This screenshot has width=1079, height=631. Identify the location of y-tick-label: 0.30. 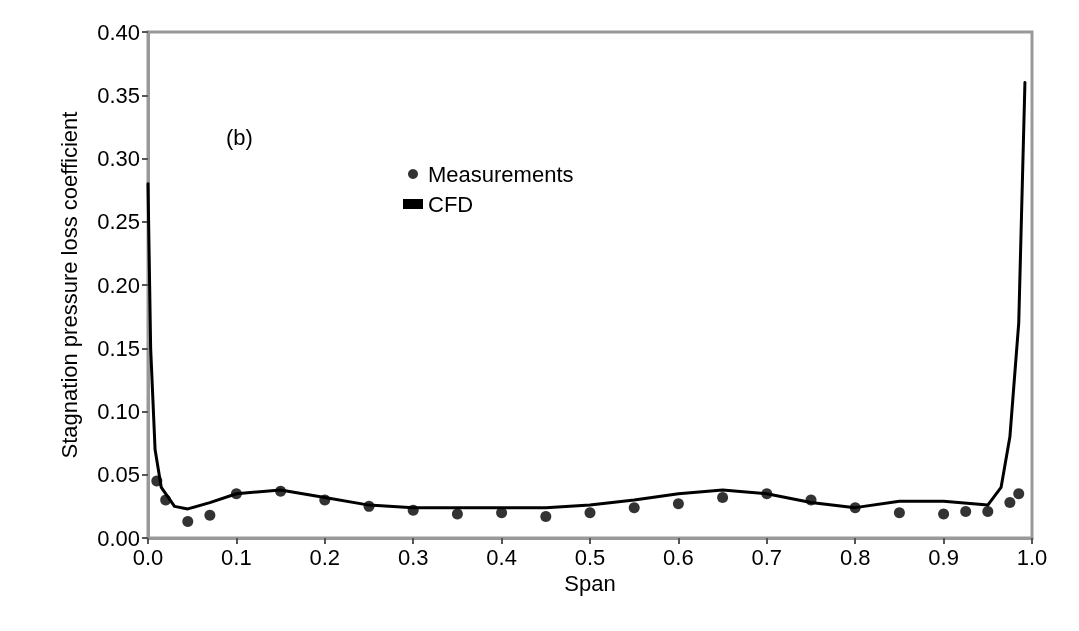
(118, 158).